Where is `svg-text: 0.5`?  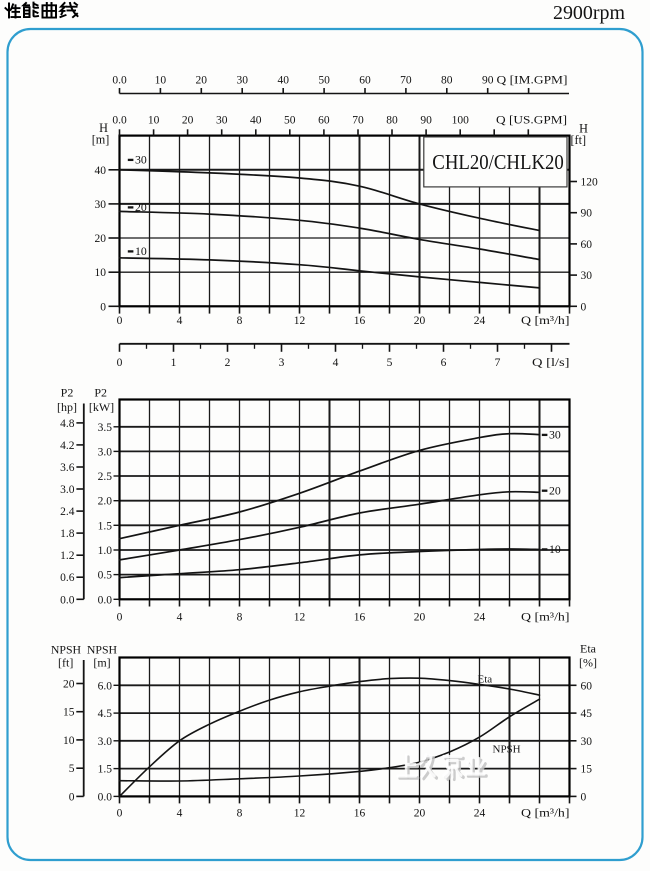
svg-text: 0.5 is located at coordinates (105, 576).